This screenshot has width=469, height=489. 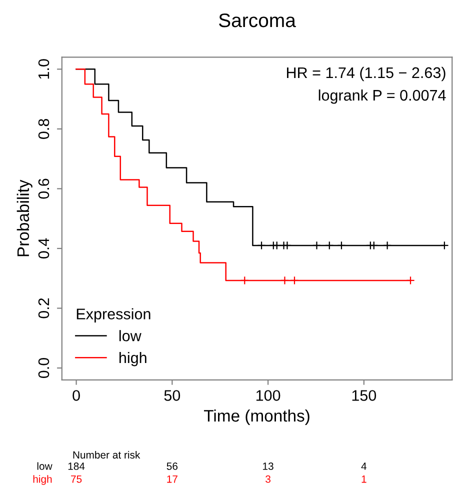 What do you see at coordinates (106, 454) in the screenshot?
I see `text: Number at risk` at bounding box center [106, 454].